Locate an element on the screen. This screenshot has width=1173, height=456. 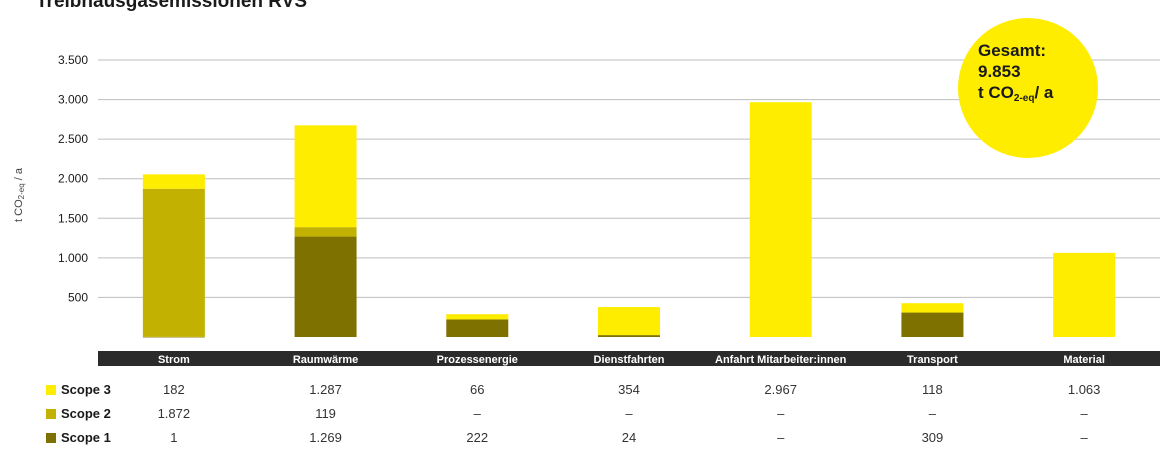
total-badge: Gesamt: 9.853 t CO2-eq/ a is located at coordinates (1028, 88).